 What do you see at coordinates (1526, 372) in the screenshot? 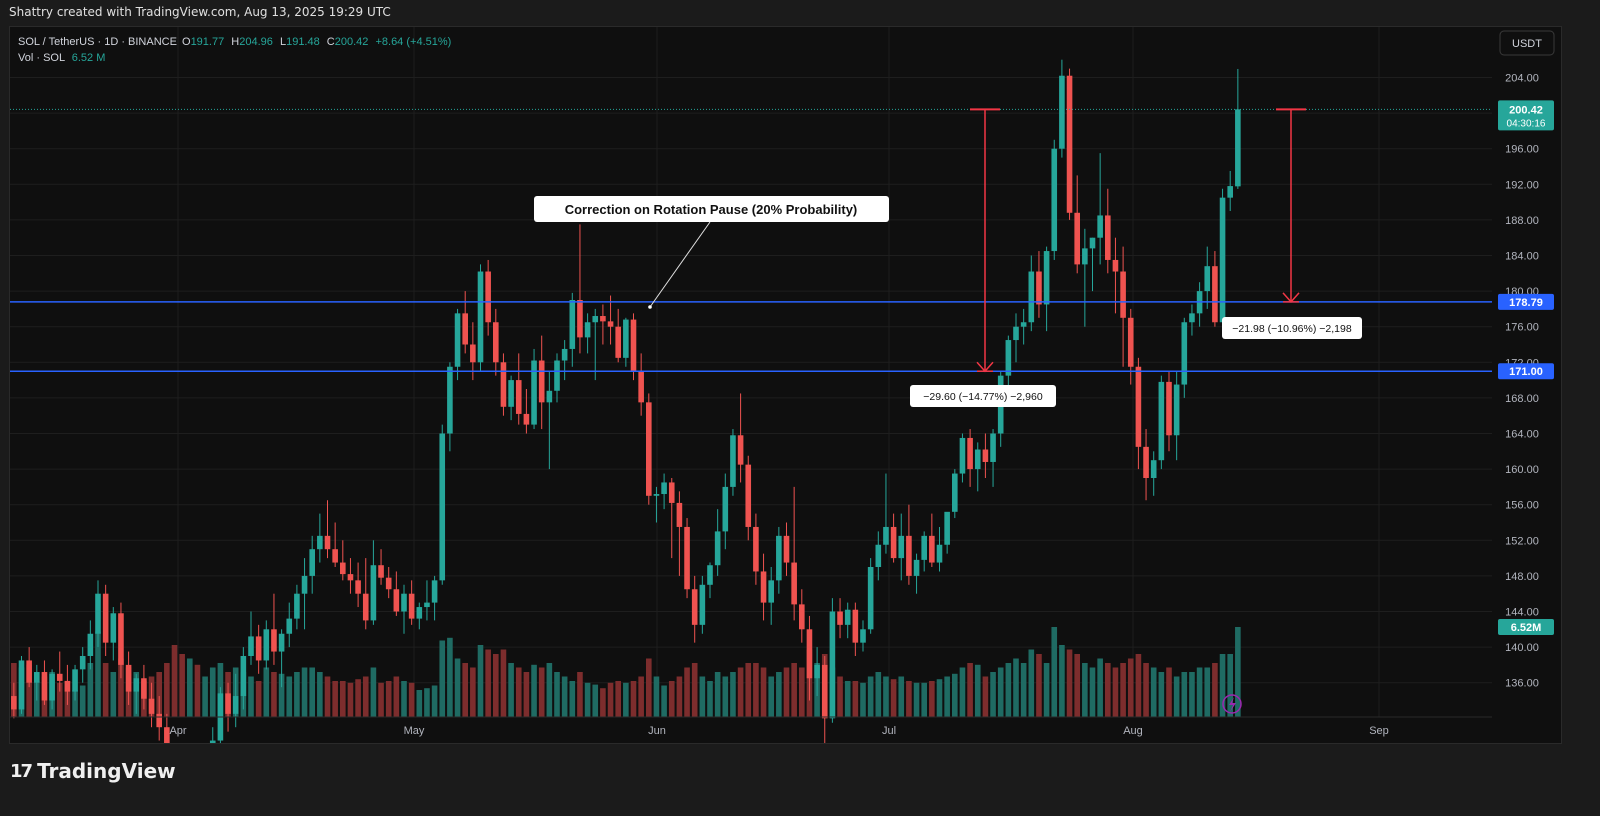
I see `level-label: 171.00` at bounding box center [1526, 372].